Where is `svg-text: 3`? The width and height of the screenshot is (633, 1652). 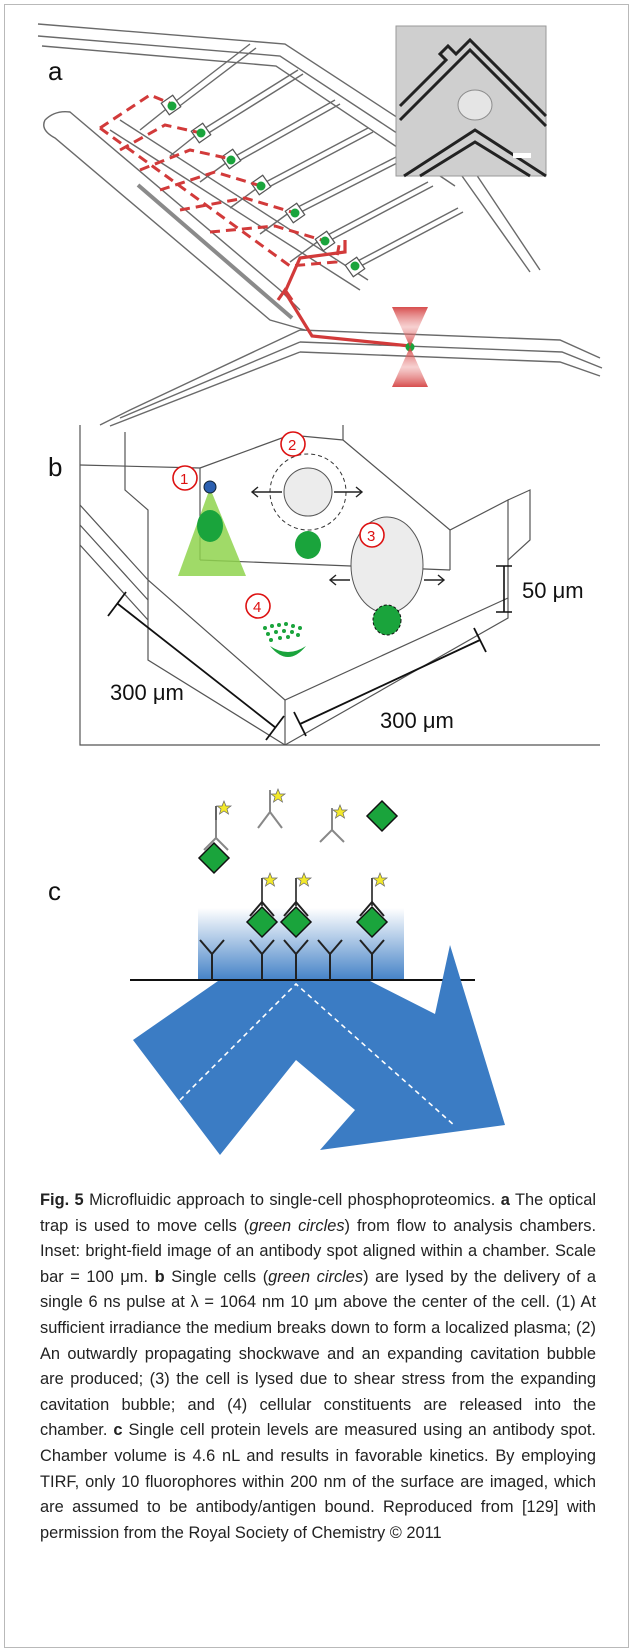
svg-text: 3 is located at coordinates (371, 536).